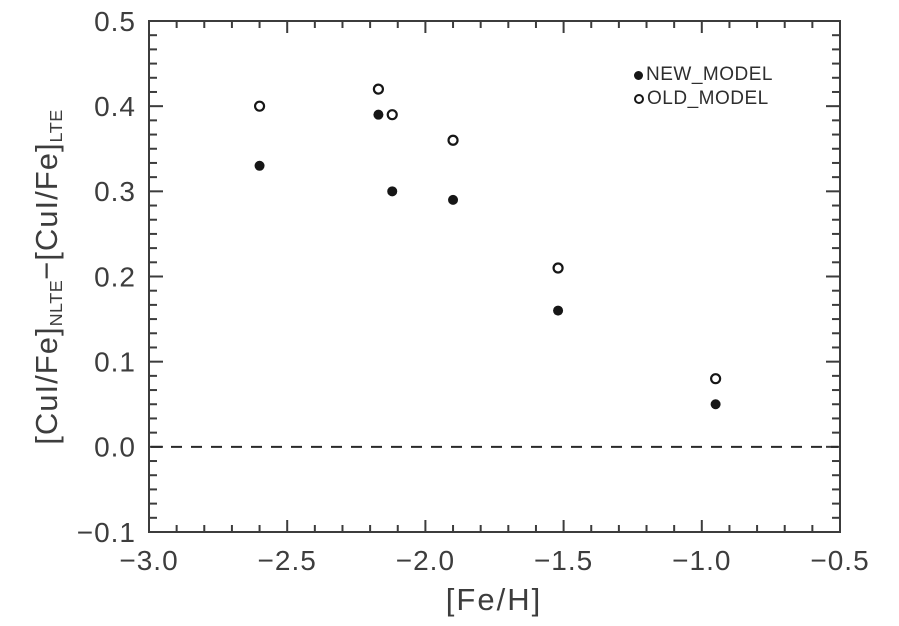 Image resolution: width=899 pixels, height=626 pixels. Describe the element at coordinates (56, 126) in the screenshot. I see `y-axis-label-subscript: LTE` at that location.